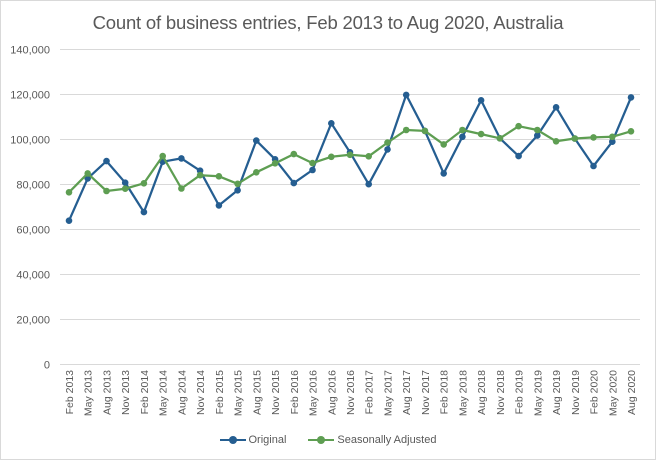 Image resolution: width=656 pixels, height=460 pixels. What do you see at coordinates (30, 141) in the screenshot?
I see `y-tick-label: 100,000` at bounding box center [30, 141].